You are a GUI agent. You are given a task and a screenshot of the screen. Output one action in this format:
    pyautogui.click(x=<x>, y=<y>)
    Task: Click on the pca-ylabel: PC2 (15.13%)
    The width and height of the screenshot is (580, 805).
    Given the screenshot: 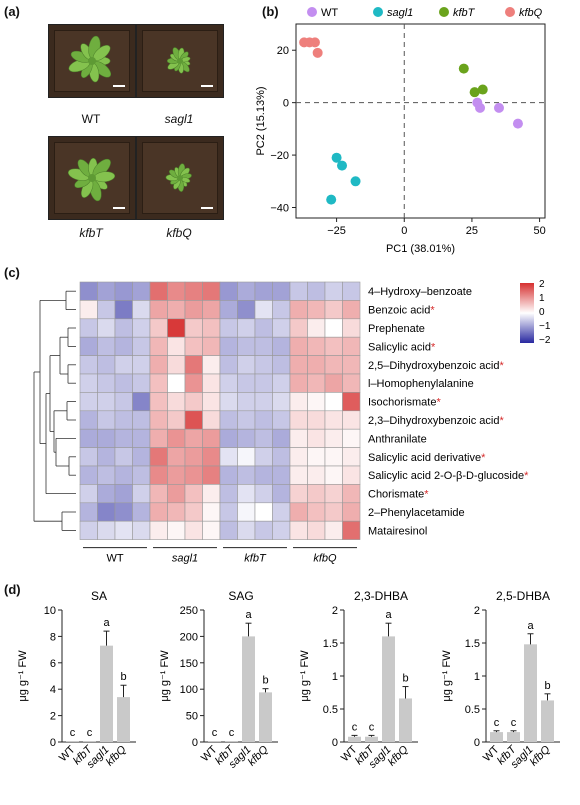 What is the action you would take?
    pyautogui.click(x=261, y=120)
    